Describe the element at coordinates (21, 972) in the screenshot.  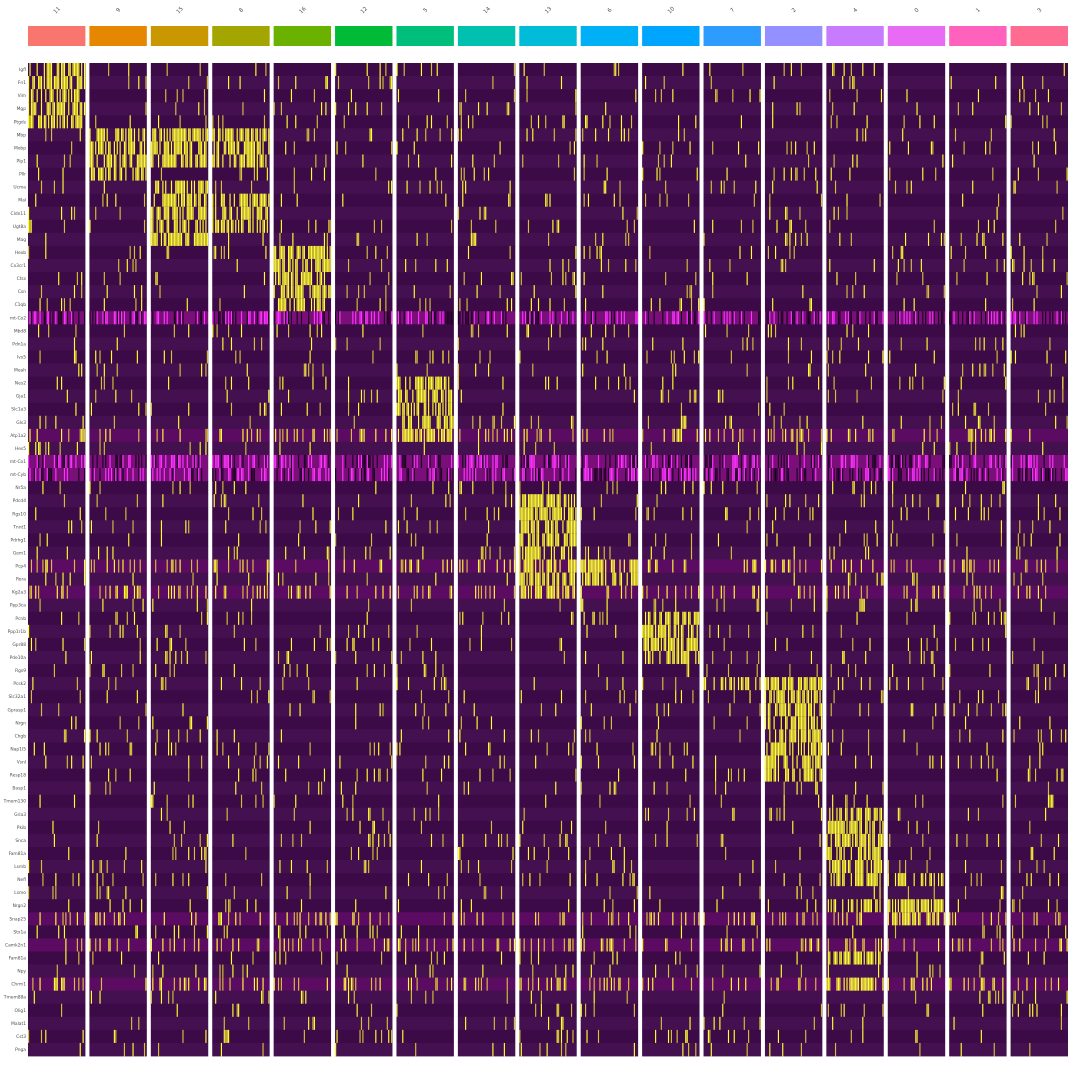
I see `gene-label: Npy` at that location.